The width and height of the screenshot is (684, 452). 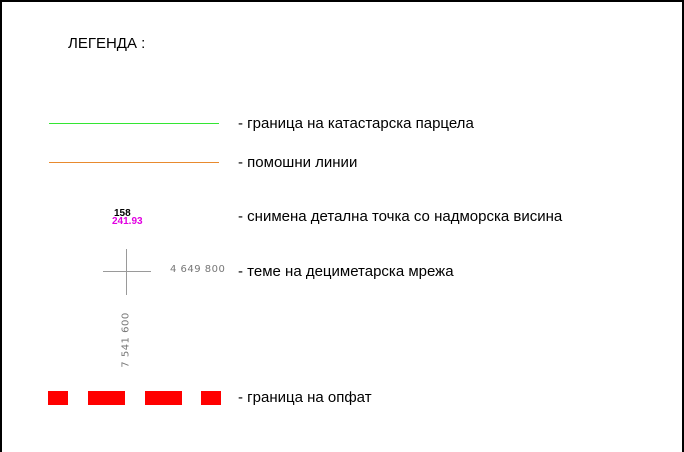 I want to click on legend-item-label: - граница на опфат, so click(x=305, y=397).